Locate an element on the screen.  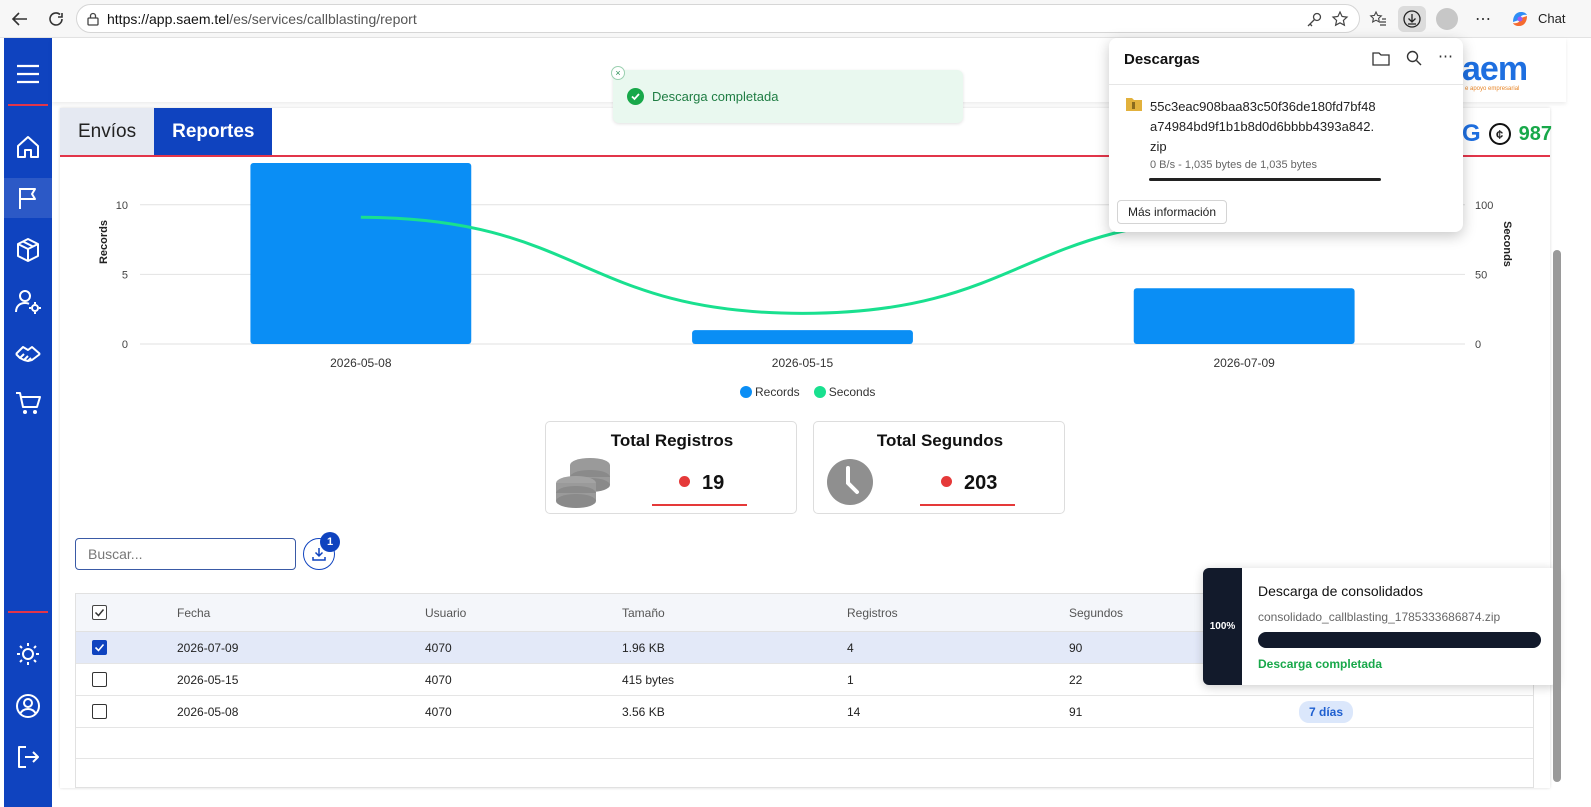
package-icon is located at coordinates (28, 250).